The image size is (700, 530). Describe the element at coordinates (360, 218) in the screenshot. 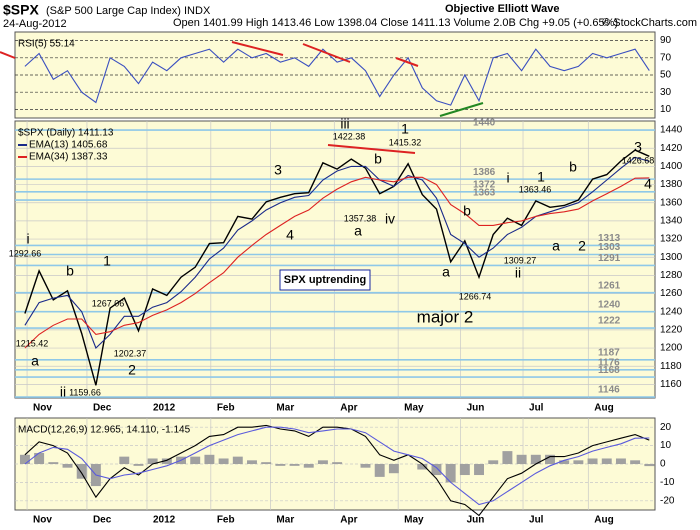

I see `annotation: 1357.38` at that location.